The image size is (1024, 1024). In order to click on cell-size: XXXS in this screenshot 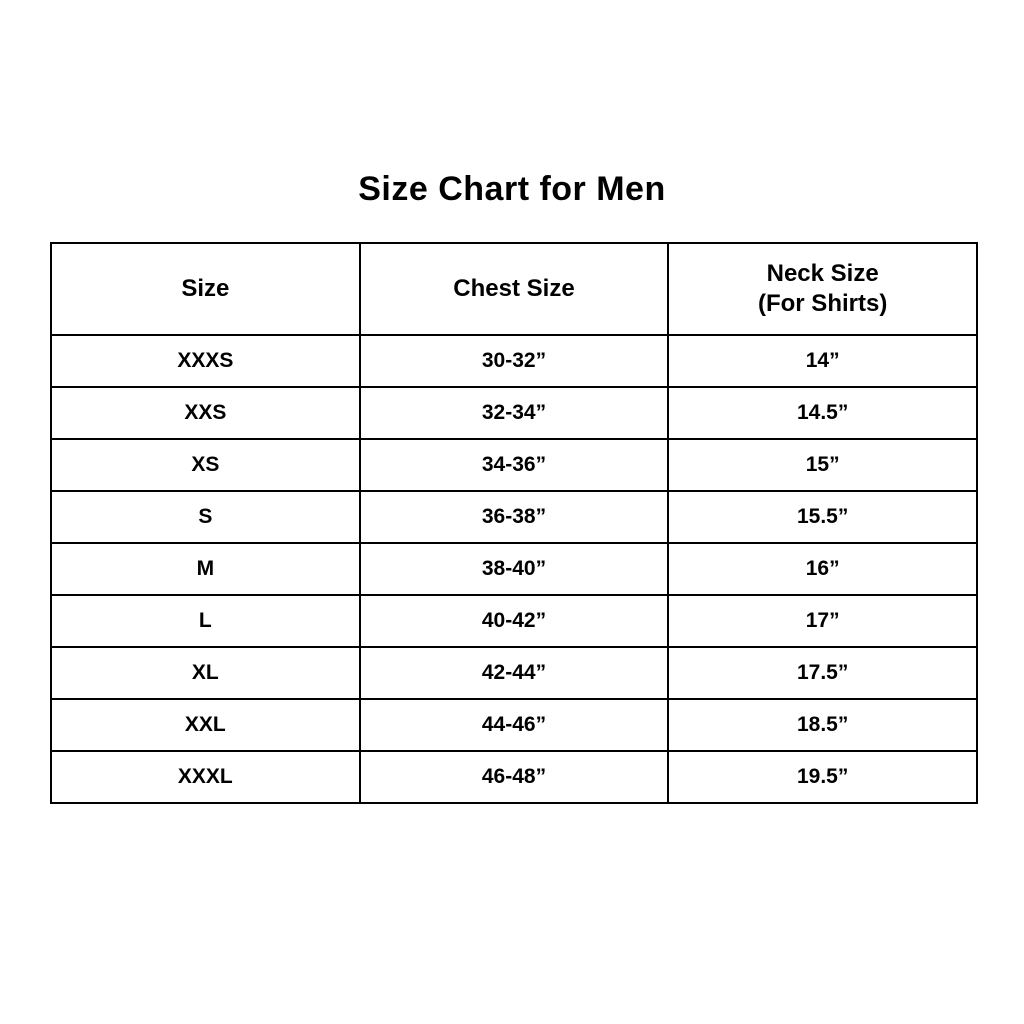, I will do `click(205, 361)`.